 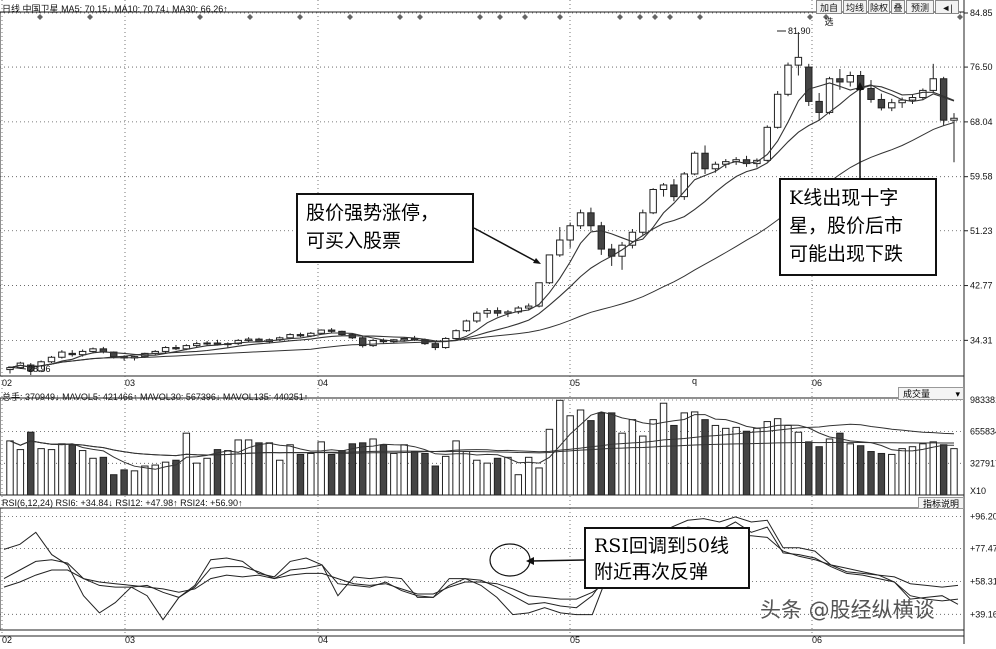 What do you see at coordinates (855, 7) in the screenshot?
I see `ma-button: 均线` at bounding box center [855, 7].